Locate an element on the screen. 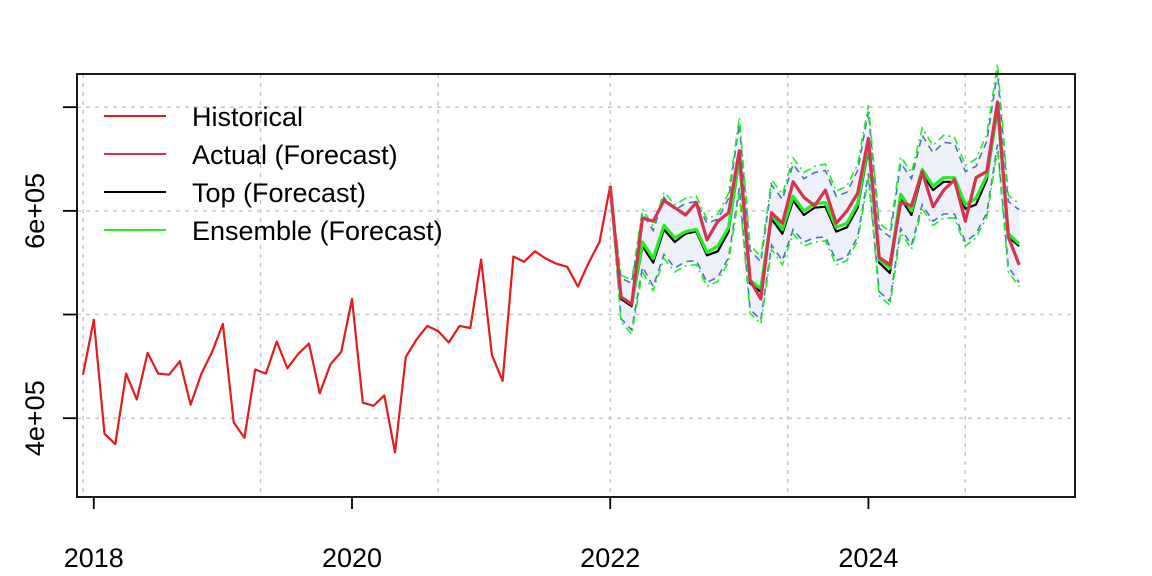  legend-label-2: Top (Forecast) is located at coordinates (279, 193).